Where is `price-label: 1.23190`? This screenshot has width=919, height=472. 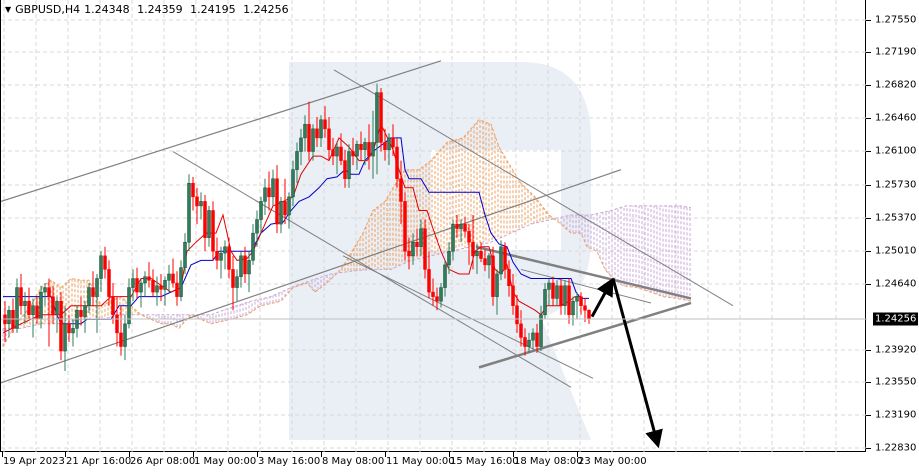 price-label: 1.23190 is located at coordinates (896, 415).